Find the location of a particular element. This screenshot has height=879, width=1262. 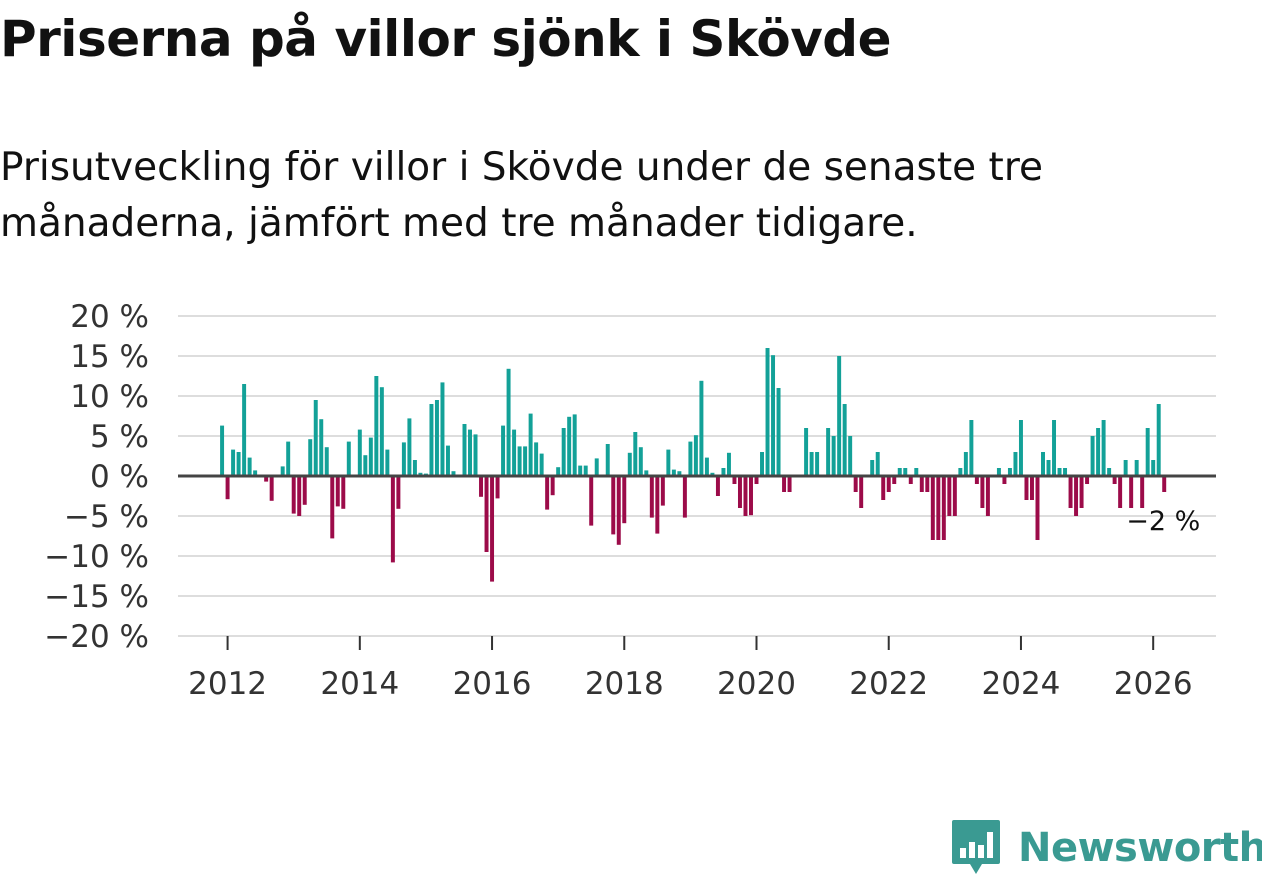

x-tick-label: 2022 is located at coordinates (888, 684).